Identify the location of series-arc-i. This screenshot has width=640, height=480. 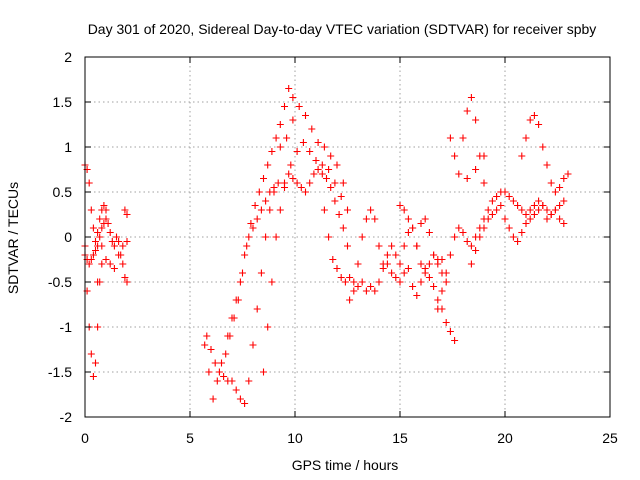
(305, 271).